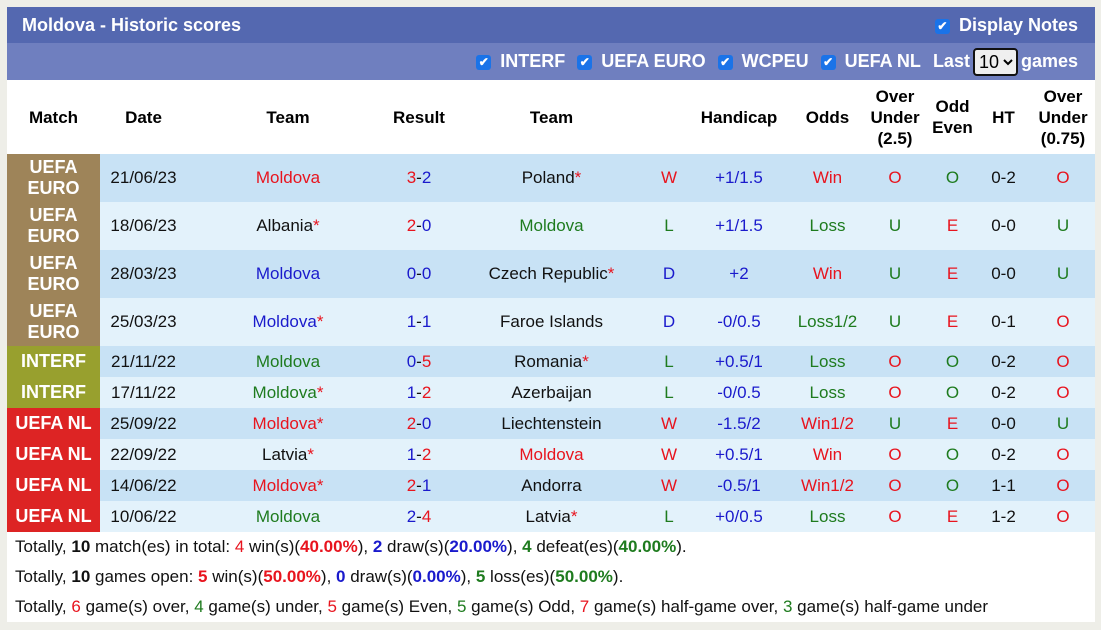 The image size is (1101, 630). Describe the element at coordinates (365, 546) in the screenshot. I see `summary-segment: ),` at that location.